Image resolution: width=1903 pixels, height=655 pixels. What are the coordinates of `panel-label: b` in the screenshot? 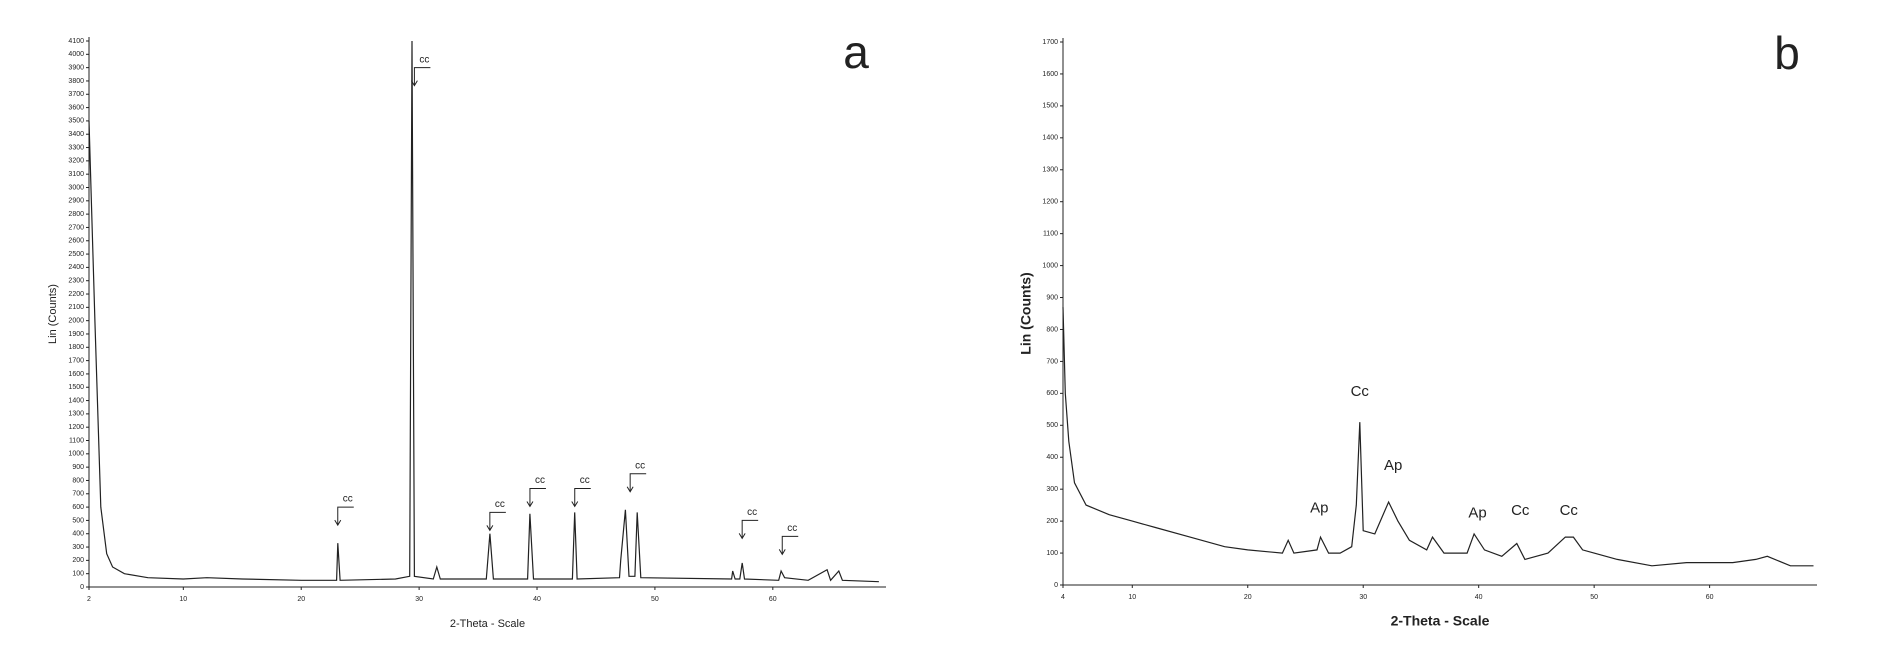 It's located at (1787, 53).